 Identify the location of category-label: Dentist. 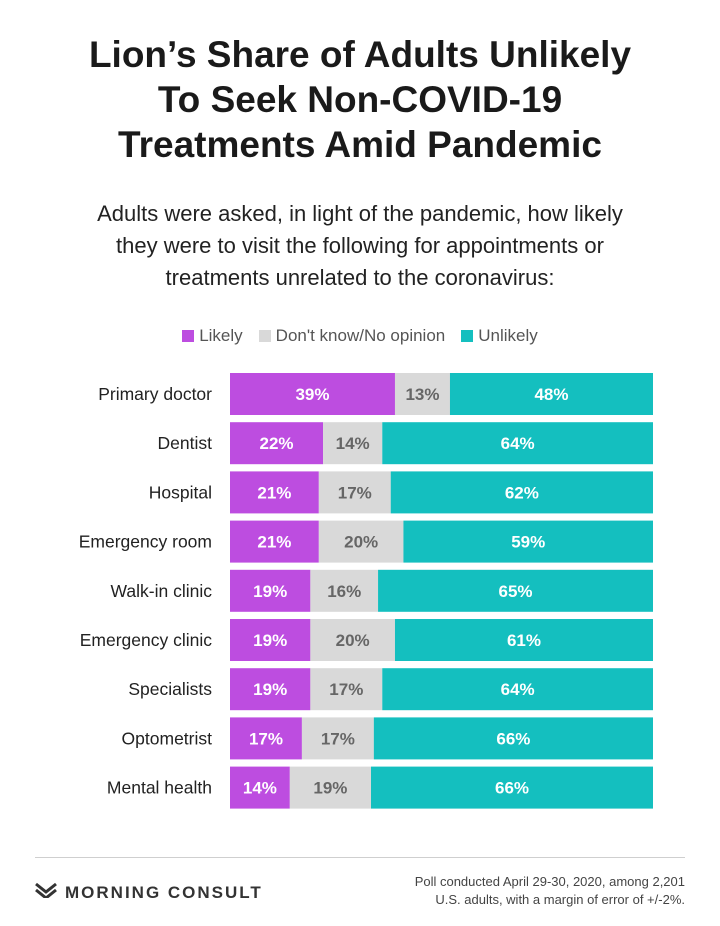
(185, 443).